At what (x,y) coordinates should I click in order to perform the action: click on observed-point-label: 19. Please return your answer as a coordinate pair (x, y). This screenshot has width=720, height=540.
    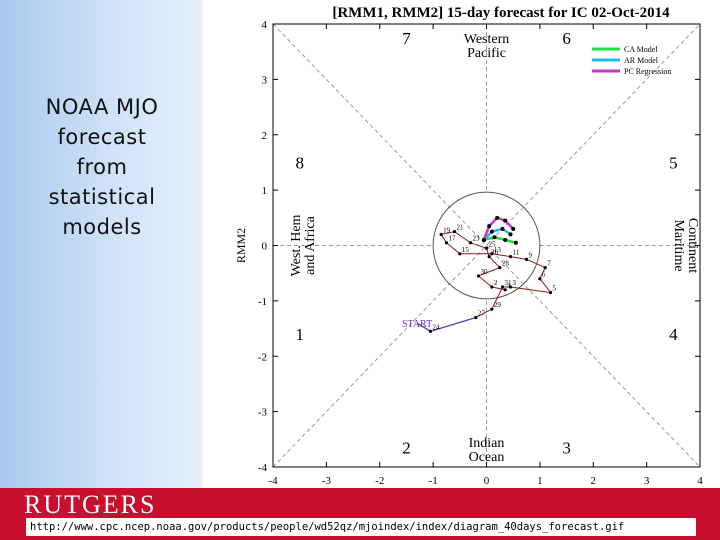
    Looking at the image, I should click on (447, 230).